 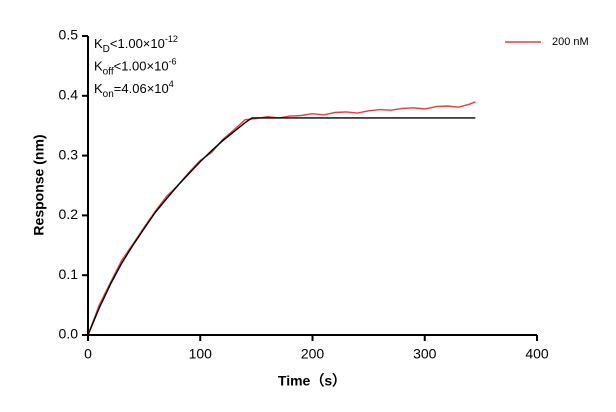 I want to click on legend-label: 200 nM, so click(x=570, y=42).